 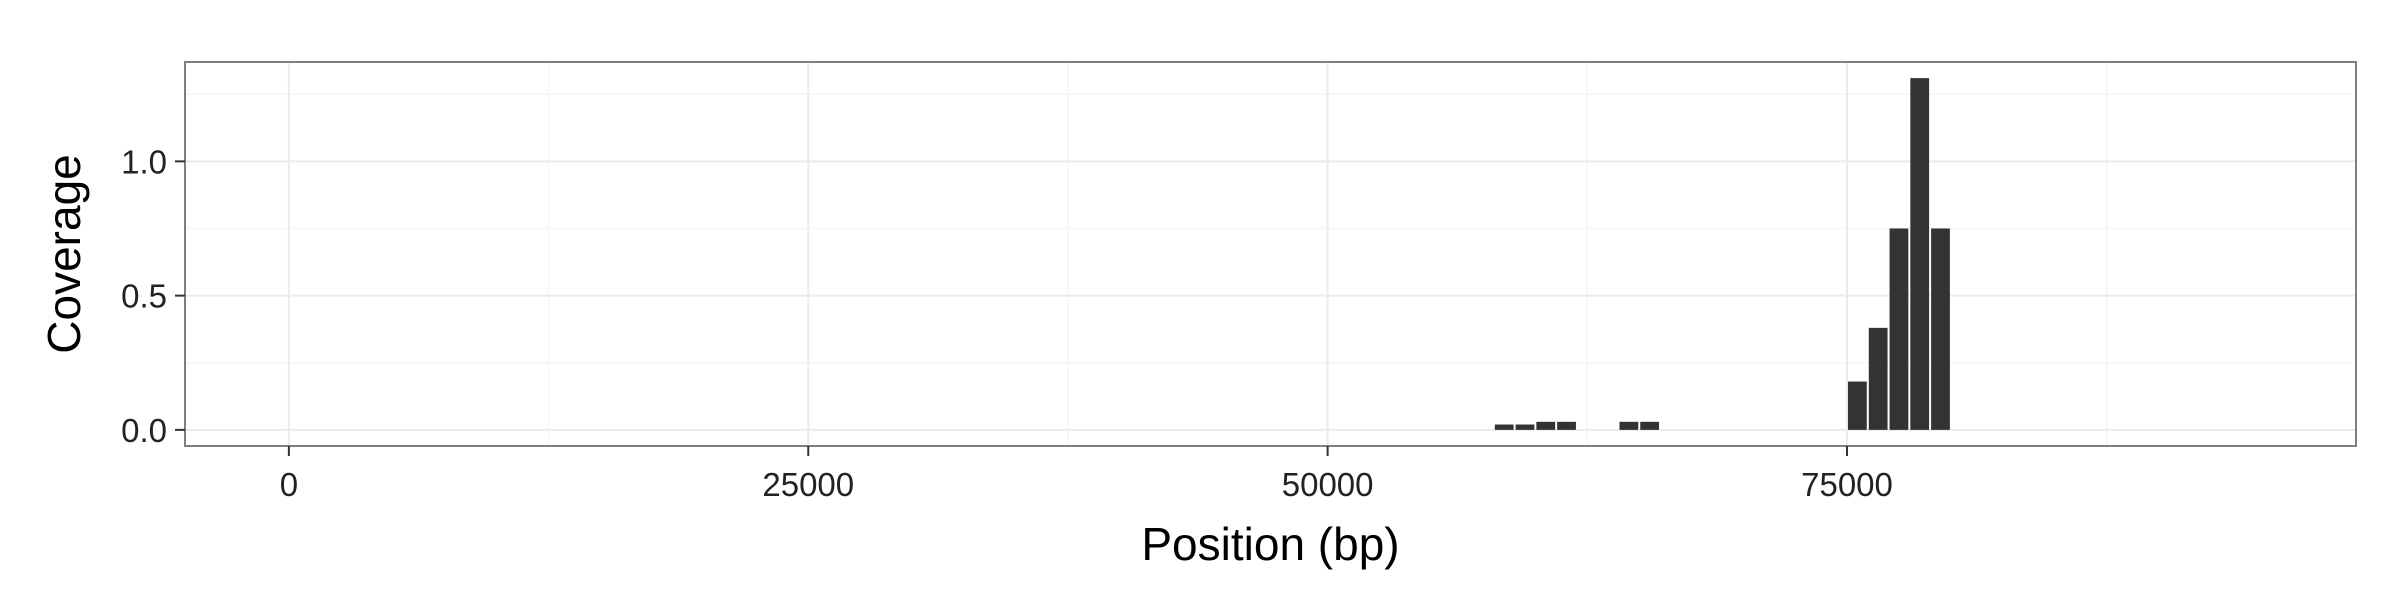 I want to click on x-axis-ticks: 0 25000 50000 75000, so click(x=1086, y=474).